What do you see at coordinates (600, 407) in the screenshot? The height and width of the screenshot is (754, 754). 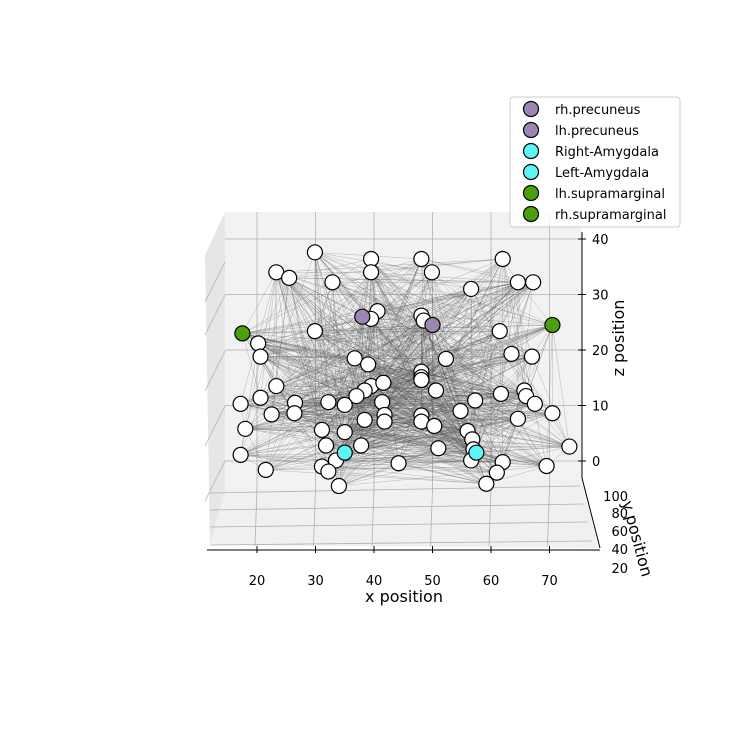 I see `z-tick-label: 10` at bounding box center [600, 407].